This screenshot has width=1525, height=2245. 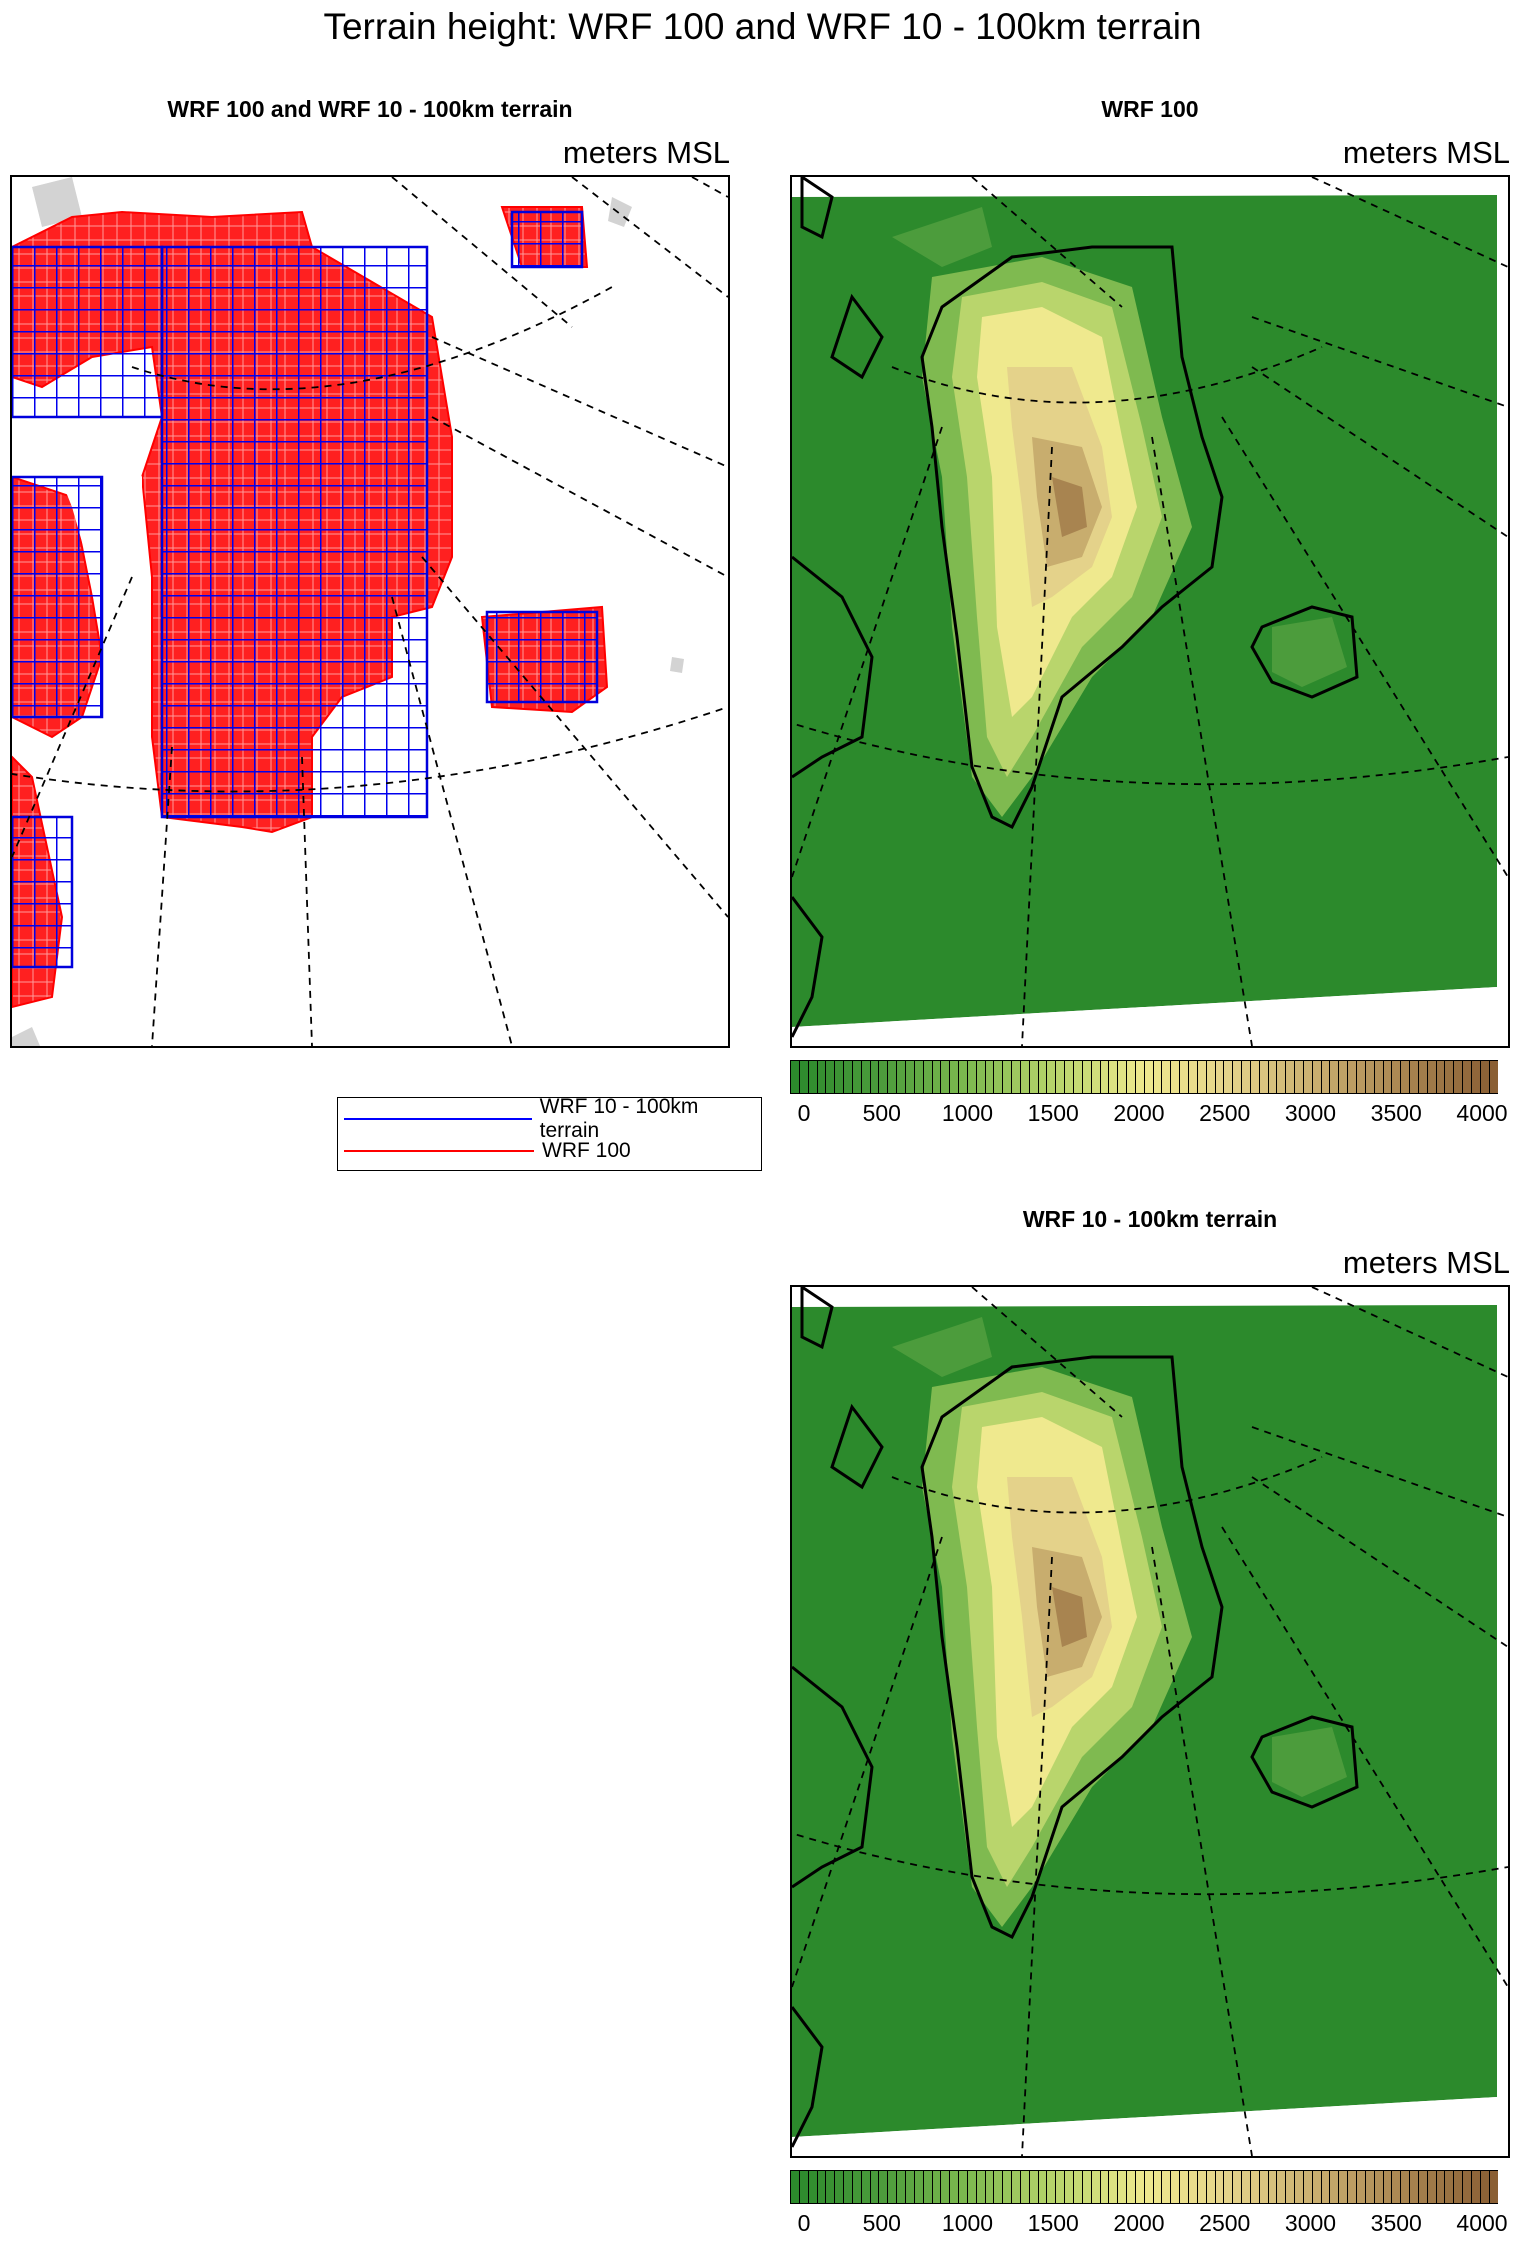 What do you see at coordinates (1144, 1016) in the screenshot?
I see `wrf100-domain-mask` at bounding box center [1144, 1016].